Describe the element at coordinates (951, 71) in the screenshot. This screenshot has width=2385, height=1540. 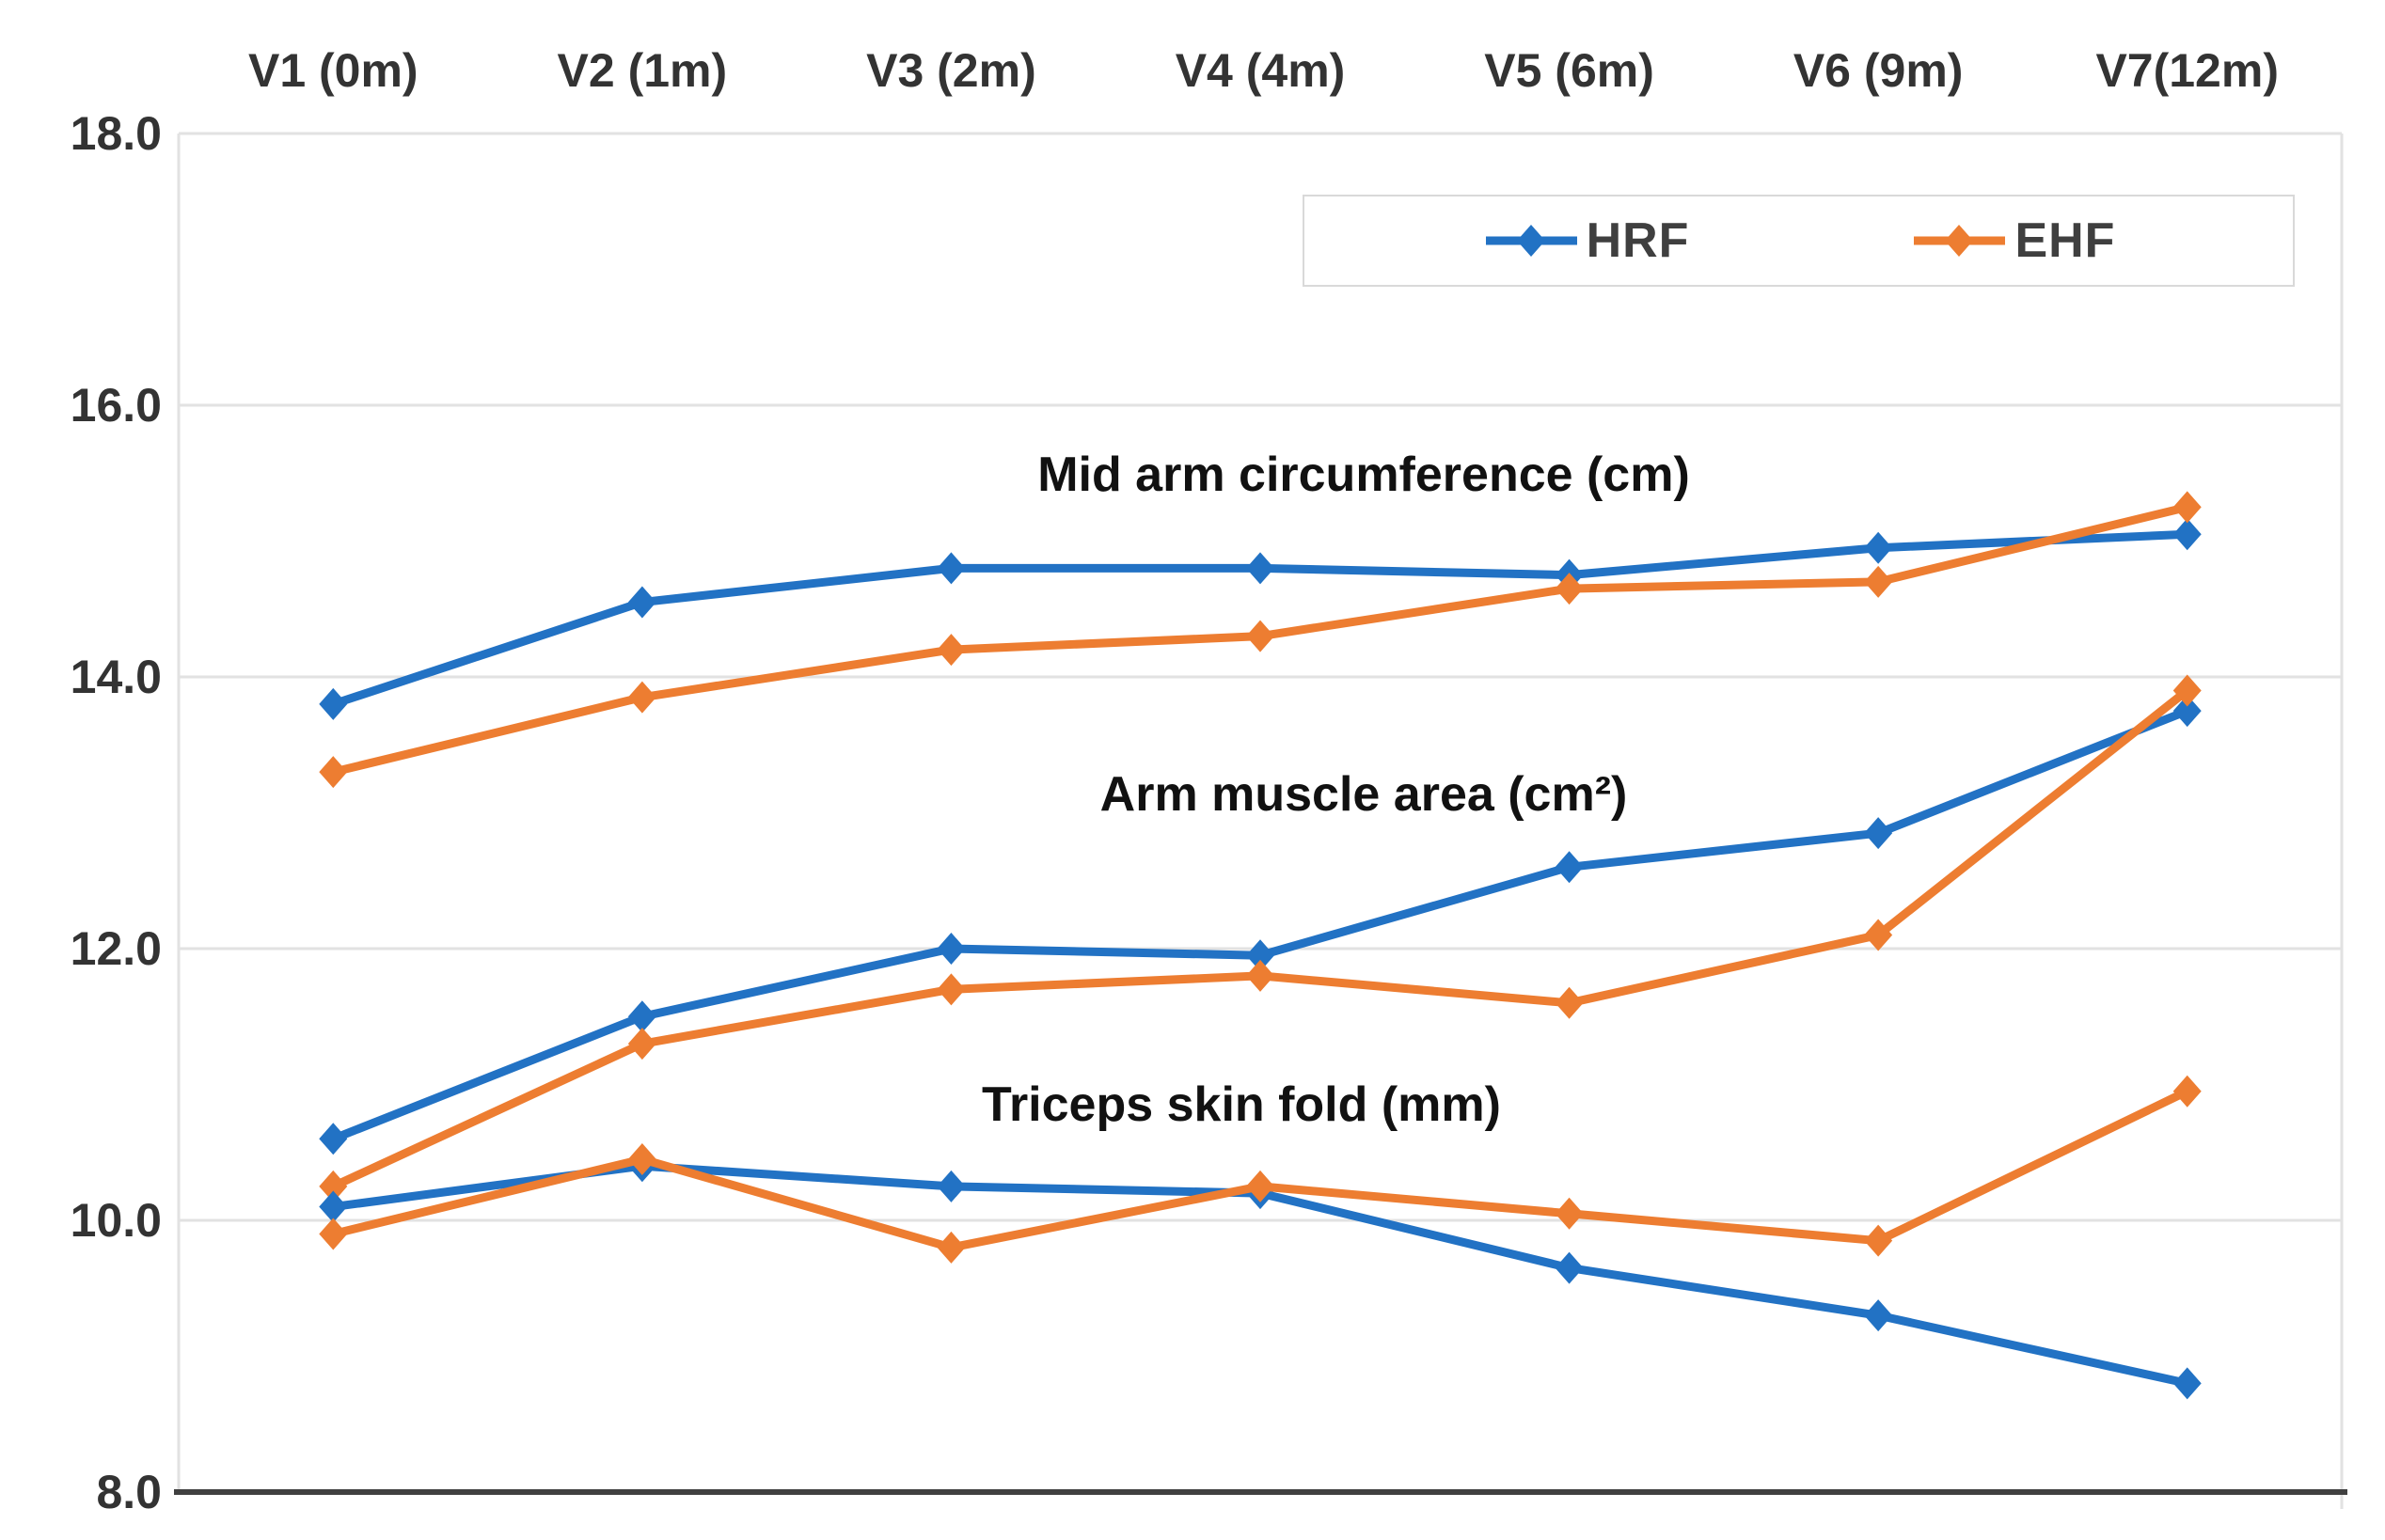
I see `x-category-label: V3 (2m)` at that location.